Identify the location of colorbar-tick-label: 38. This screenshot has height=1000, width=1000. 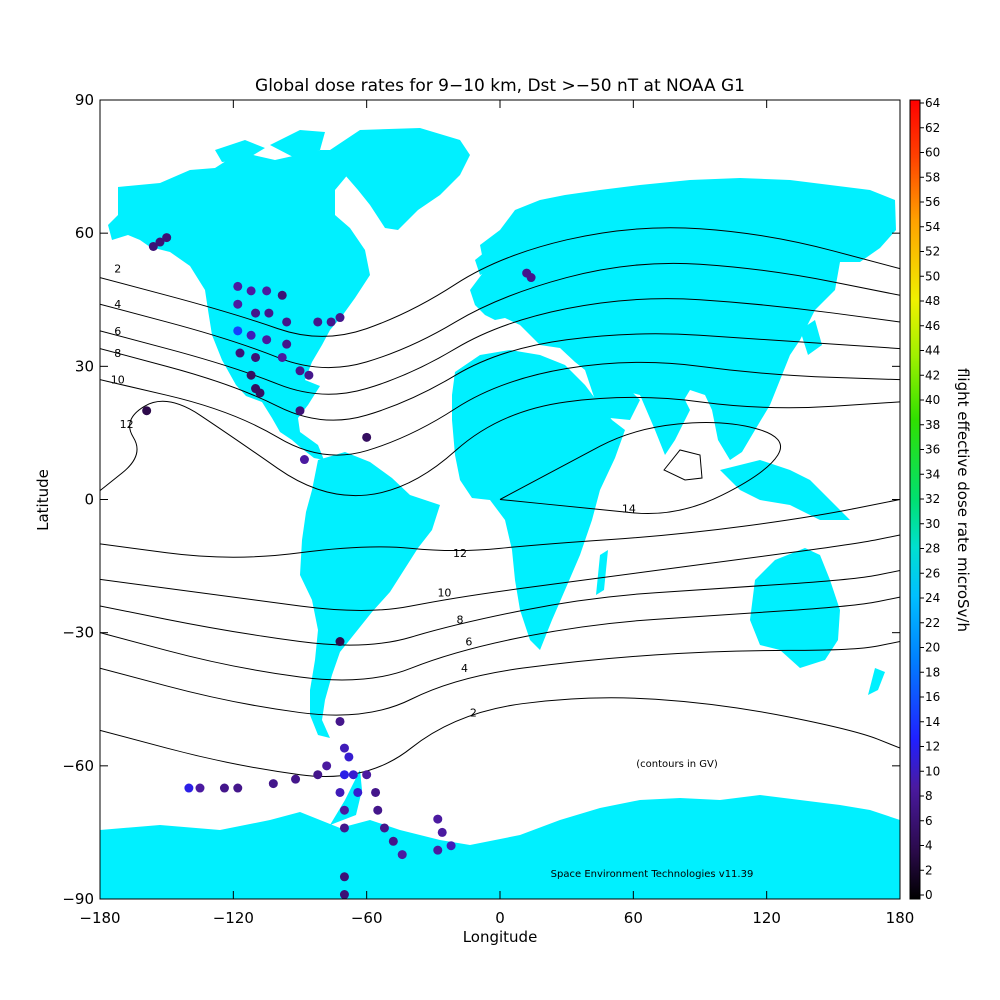
(932, 425).